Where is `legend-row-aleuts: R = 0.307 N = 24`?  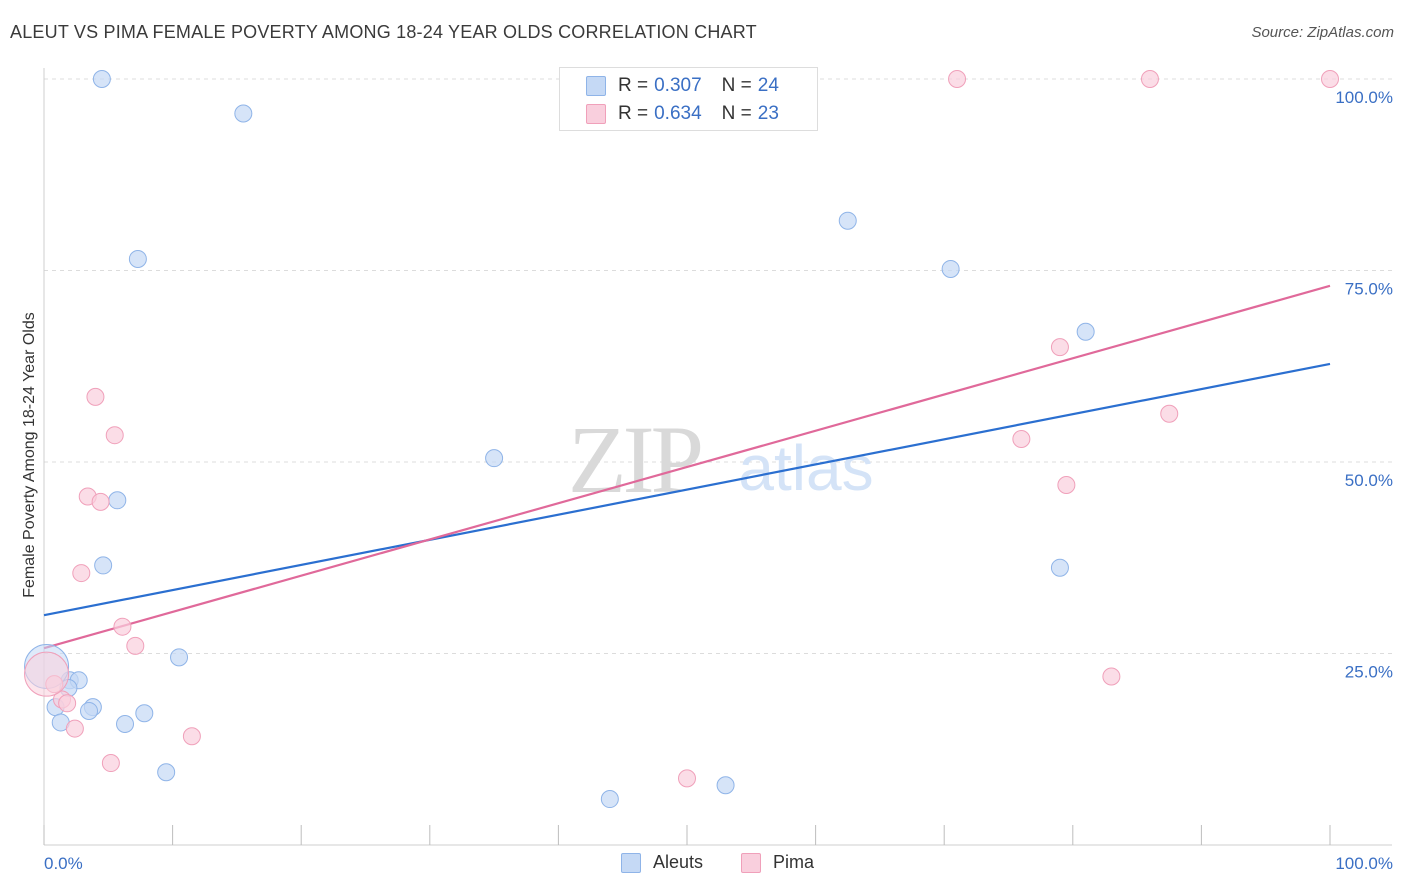 legend-row-aleuts: R = 0.307 N = 24 is located at coordinates (682, 86).